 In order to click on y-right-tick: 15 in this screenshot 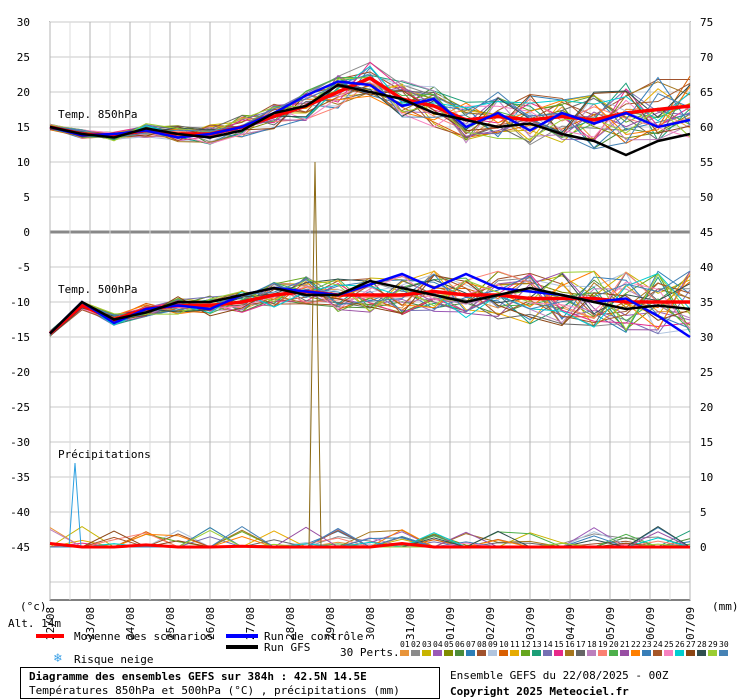, I will do `click(706, 442)`.